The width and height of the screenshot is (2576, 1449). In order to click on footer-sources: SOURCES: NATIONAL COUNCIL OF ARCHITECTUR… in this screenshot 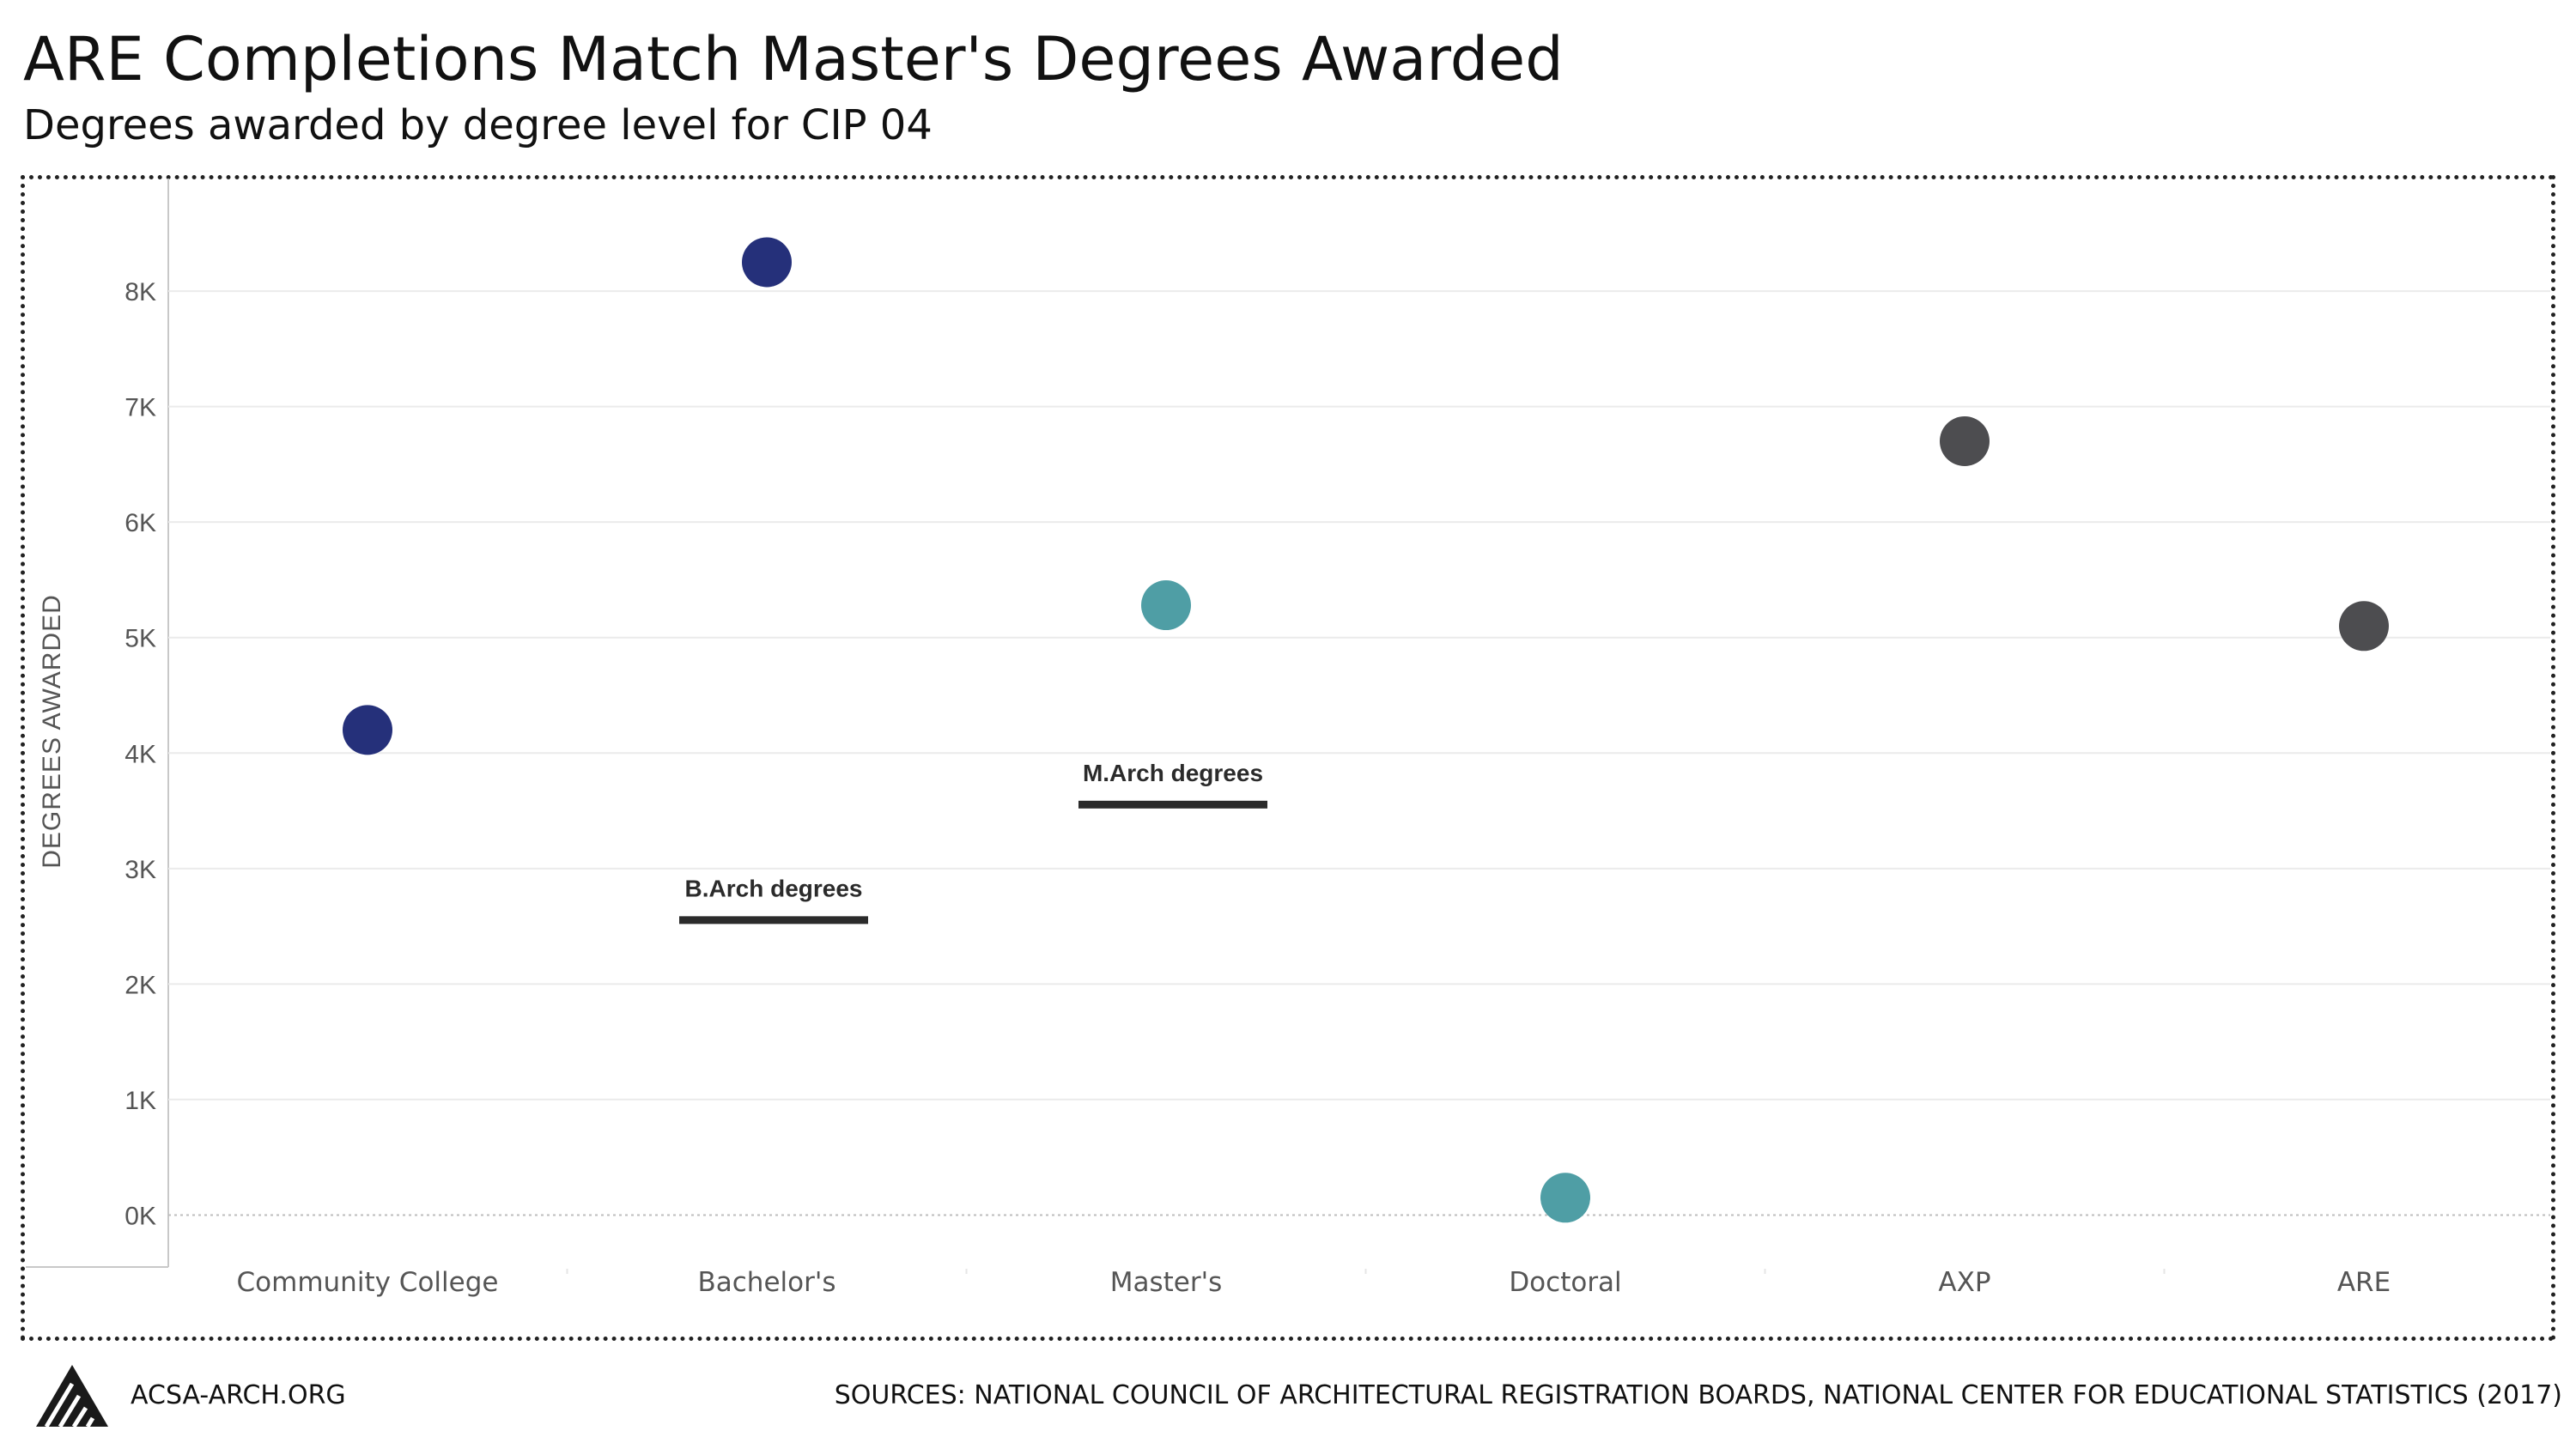, I will do `click(1698, 1395)`.